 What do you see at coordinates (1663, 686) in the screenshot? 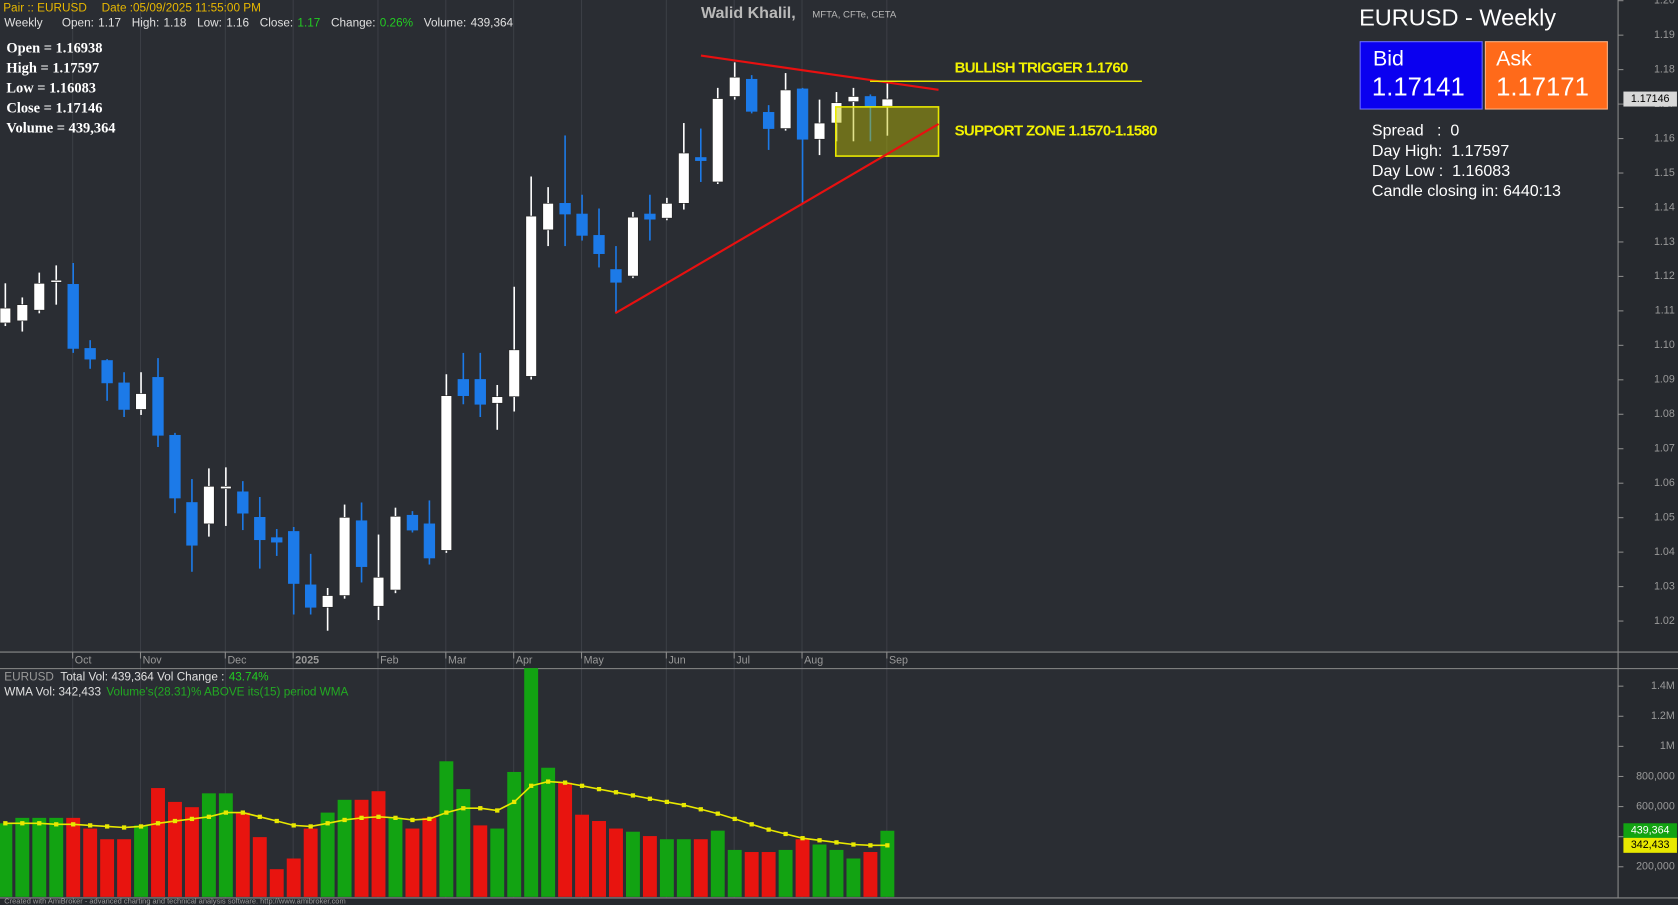
I see `y-tick-label: 1.4M` at bounding box center [1663, 686].